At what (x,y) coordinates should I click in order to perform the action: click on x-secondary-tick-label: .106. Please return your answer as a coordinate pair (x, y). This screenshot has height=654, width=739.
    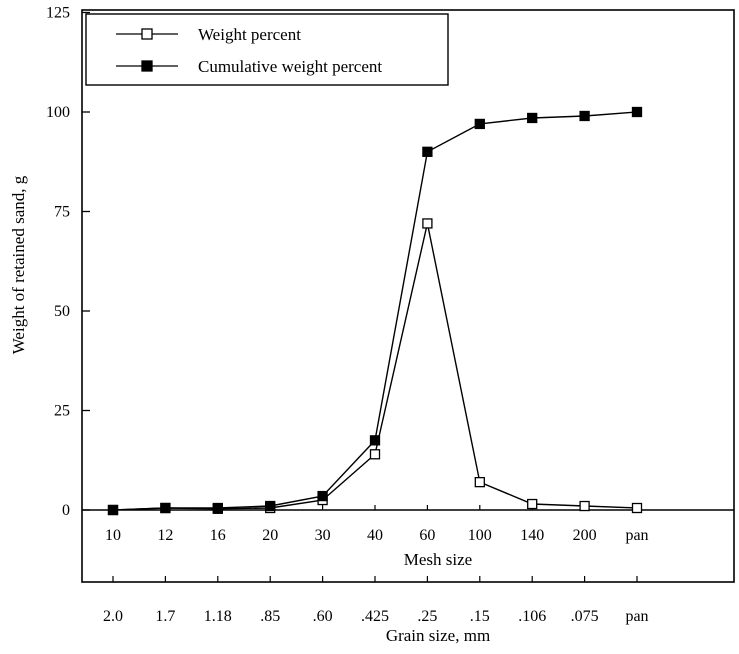
    Looking at the image, I should click on (532, 616).